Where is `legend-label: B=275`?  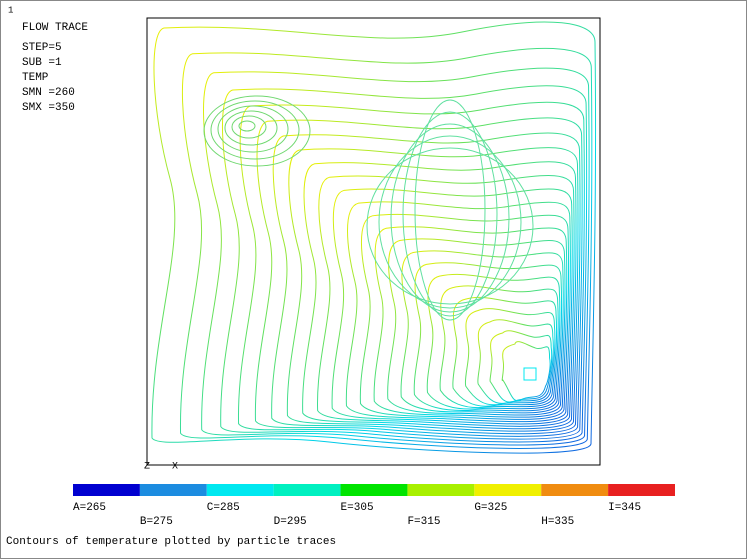 legend-label: B=275 is located at coordinates (156, 522).